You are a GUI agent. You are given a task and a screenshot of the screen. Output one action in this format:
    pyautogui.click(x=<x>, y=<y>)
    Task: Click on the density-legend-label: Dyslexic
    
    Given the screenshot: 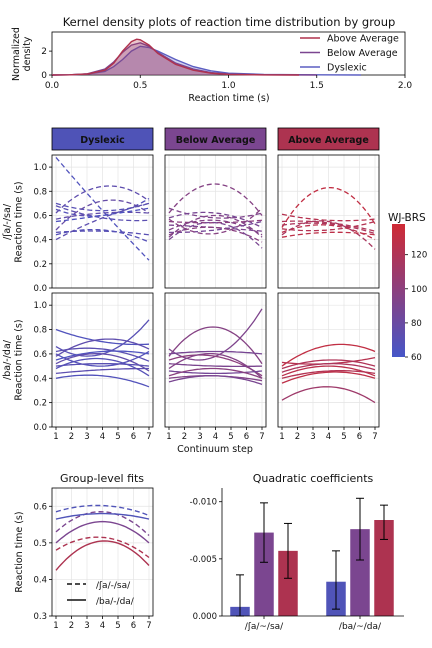 What is the action you would take?
    pyautogui.click(x=347, y=68)
    